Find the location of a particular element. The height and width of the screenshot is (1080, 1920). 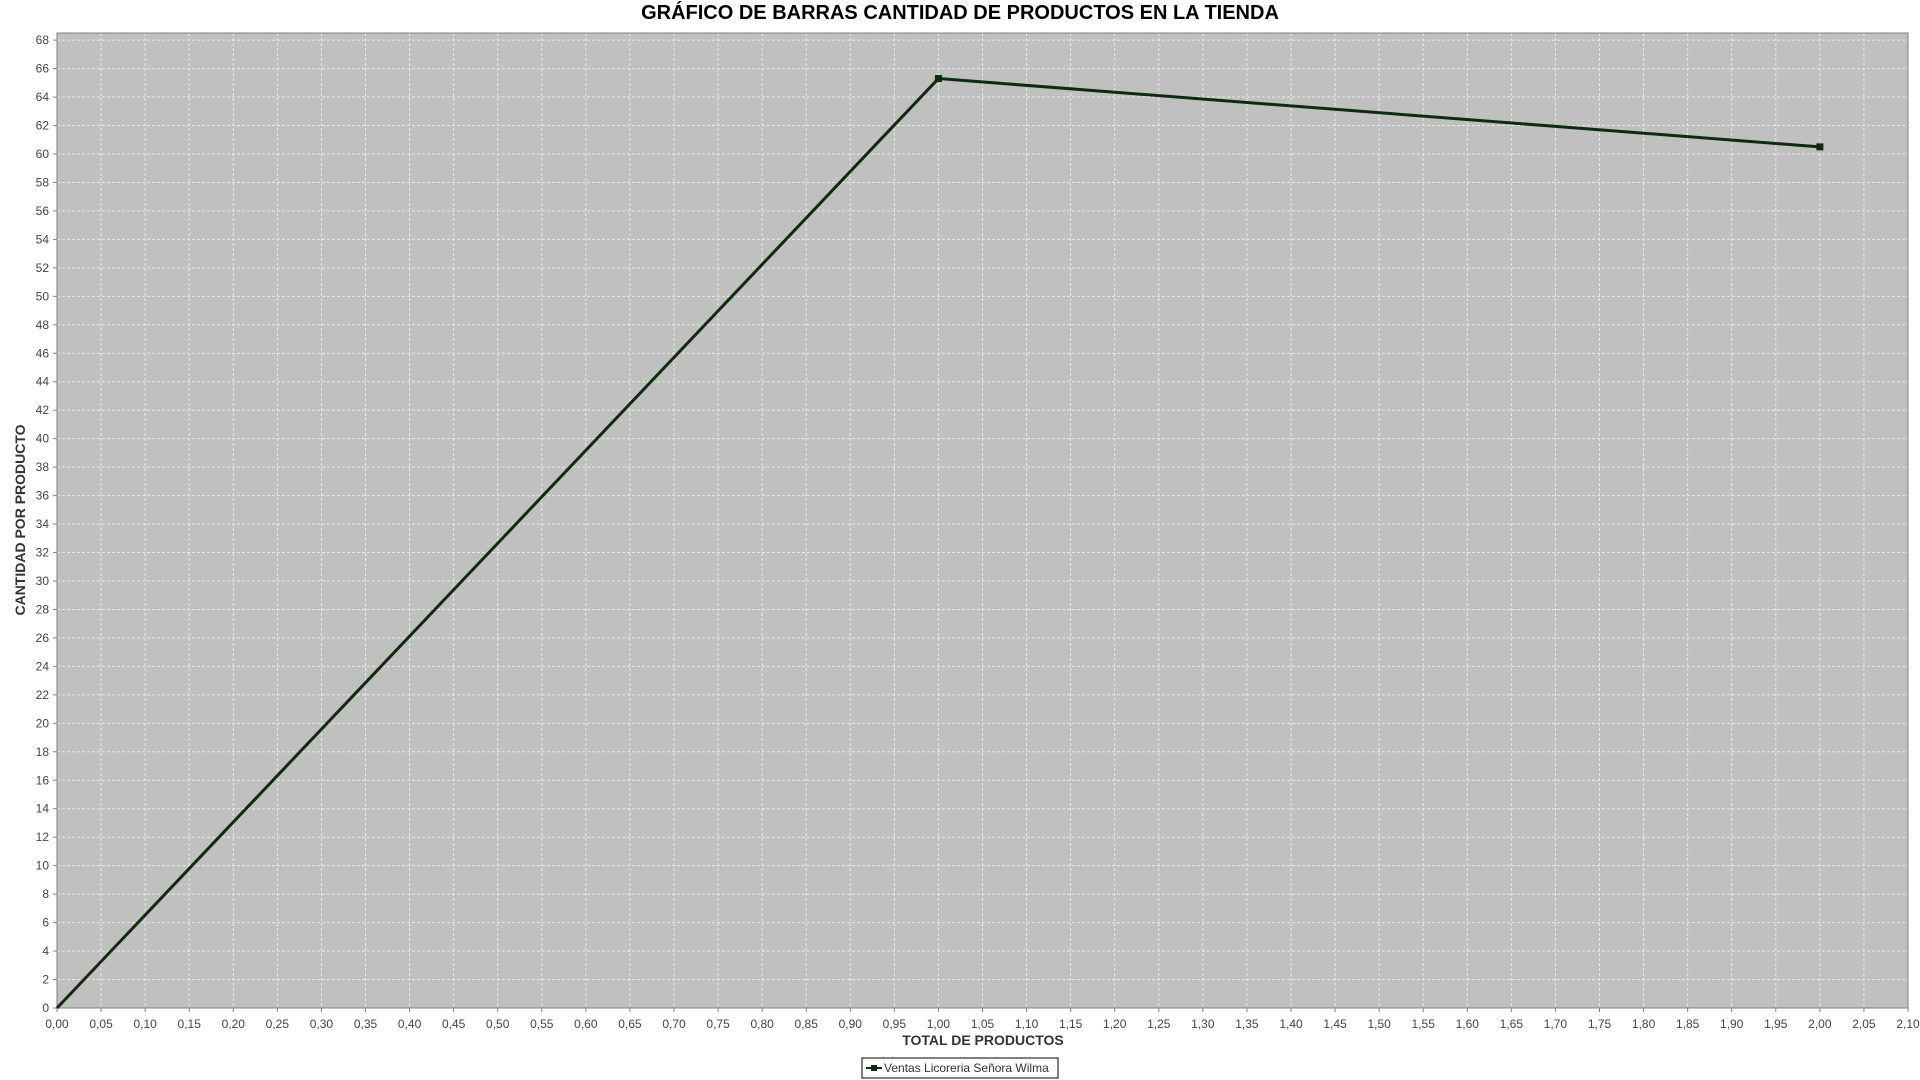

x-tick-label: 0,05 is located at coordinates (101, 1024).